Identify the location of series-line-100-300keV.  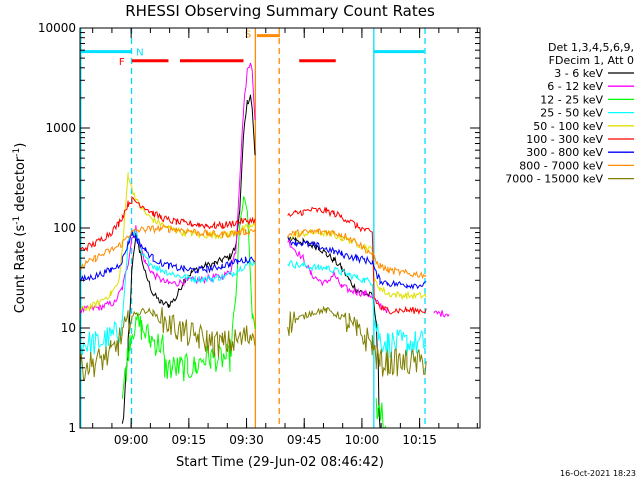
(253, 256).